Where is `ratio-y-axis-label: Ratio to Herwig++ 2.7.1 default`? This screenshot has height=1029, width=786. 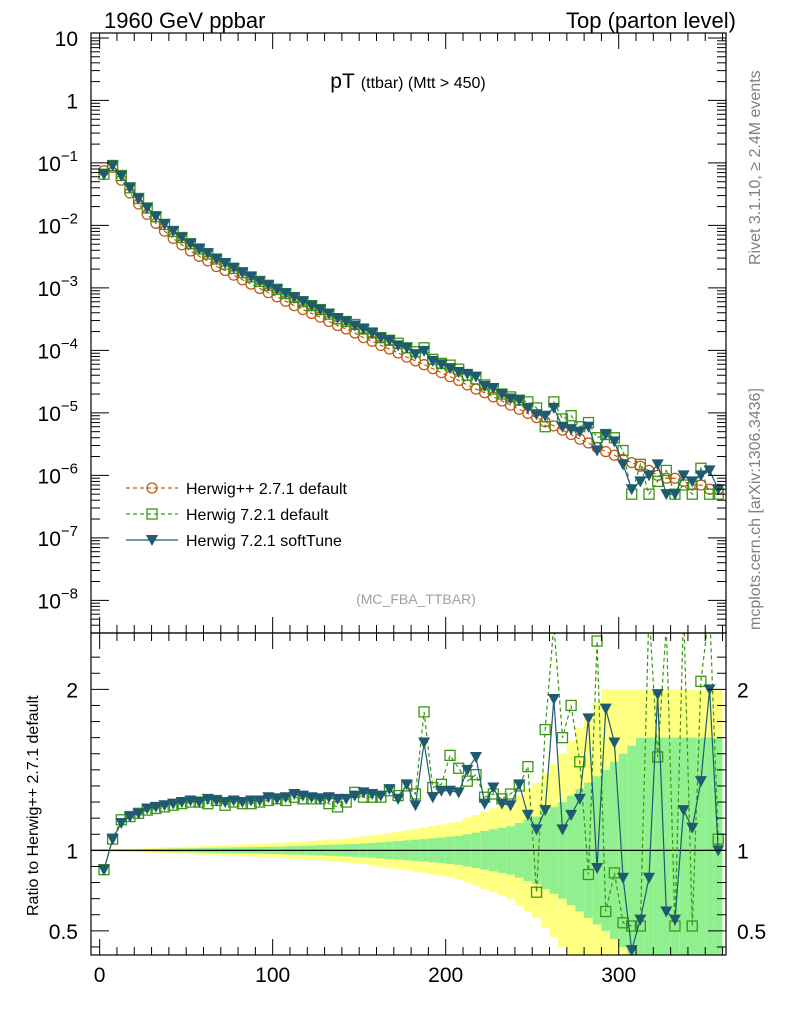
ratio-y-axis-label: Ratio to Herwig++ 2.7.1 default is located at coordinates (33, 805).